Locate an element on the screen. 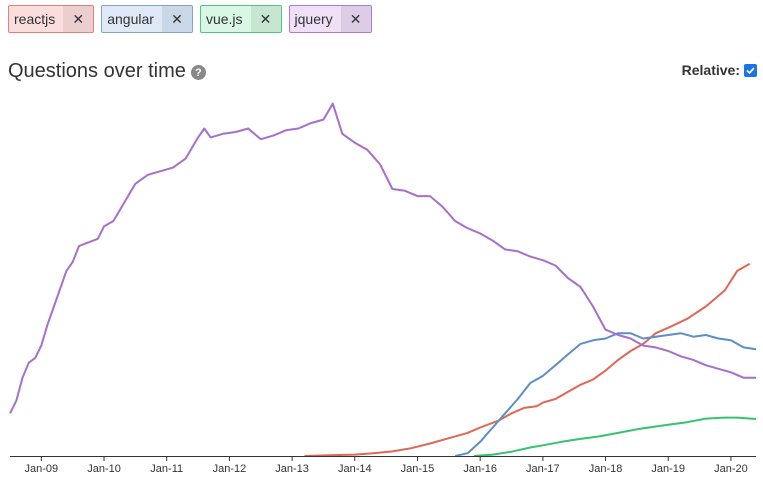  relative-toggle: Relative: is located at coordinates (719, 70).